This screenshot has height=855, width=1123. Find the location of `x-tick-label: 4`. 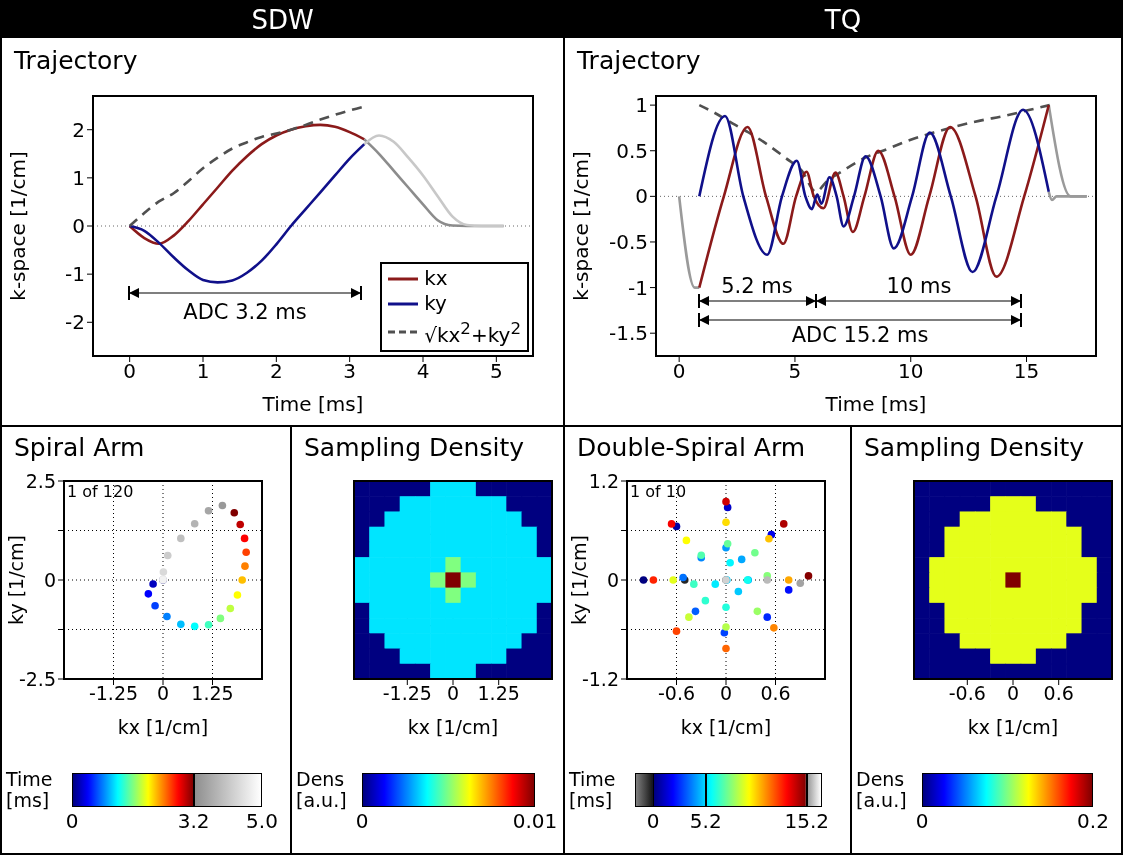

x-tick-label: 4 is located at coordinates (423, 371).